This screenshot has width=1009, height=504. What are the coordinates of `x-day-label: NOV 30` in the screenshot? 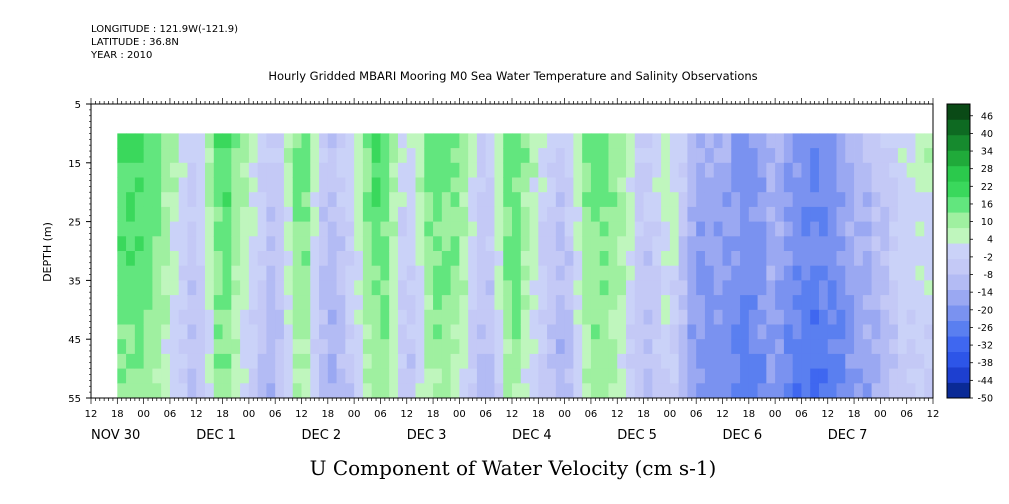 It's located at (115, 435).